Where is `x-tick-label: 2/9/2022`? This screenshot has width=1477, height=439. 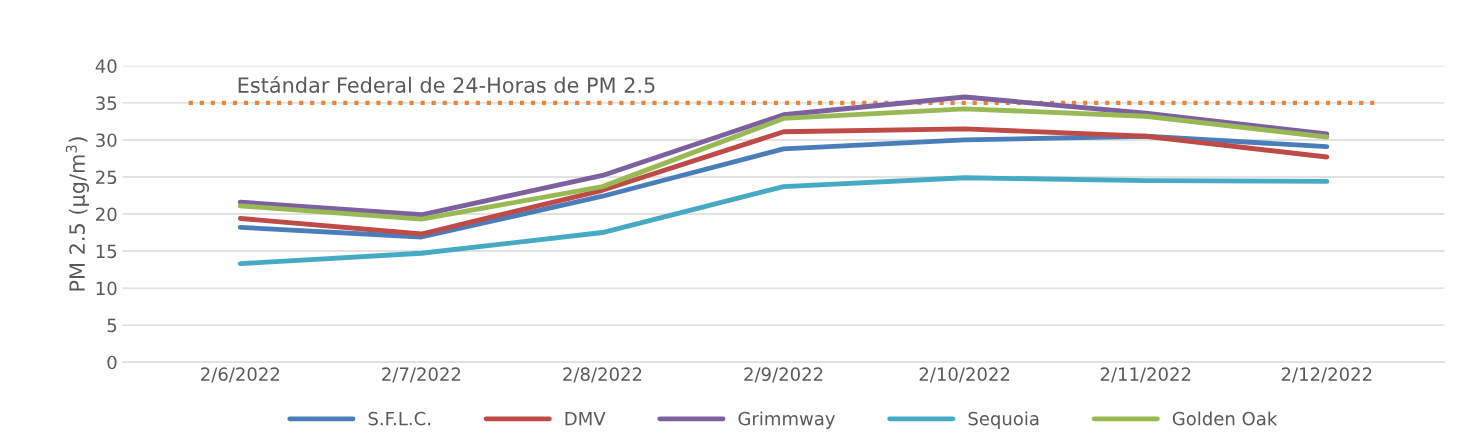 x-tick-label: 2/9/2022 is located at coordinates (783, 375).